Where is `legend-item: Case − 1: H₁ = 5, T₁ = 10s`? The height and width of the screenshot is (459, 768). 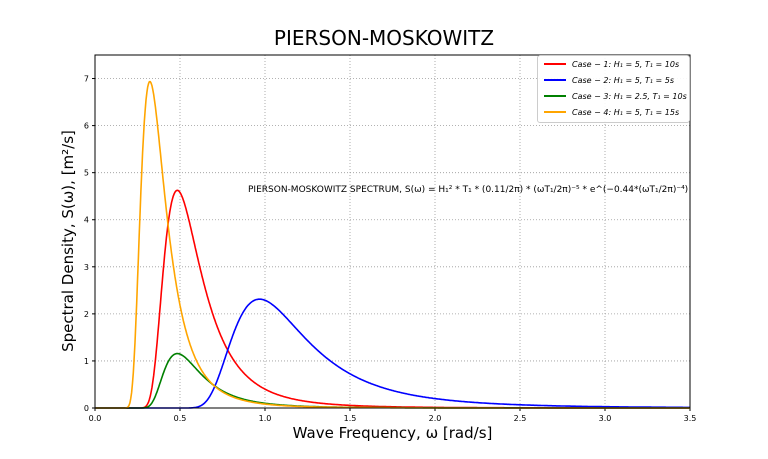 legend-item: Case − 1: H₁ = 5, T₁ = 10s is located at coordinates (613, 64).